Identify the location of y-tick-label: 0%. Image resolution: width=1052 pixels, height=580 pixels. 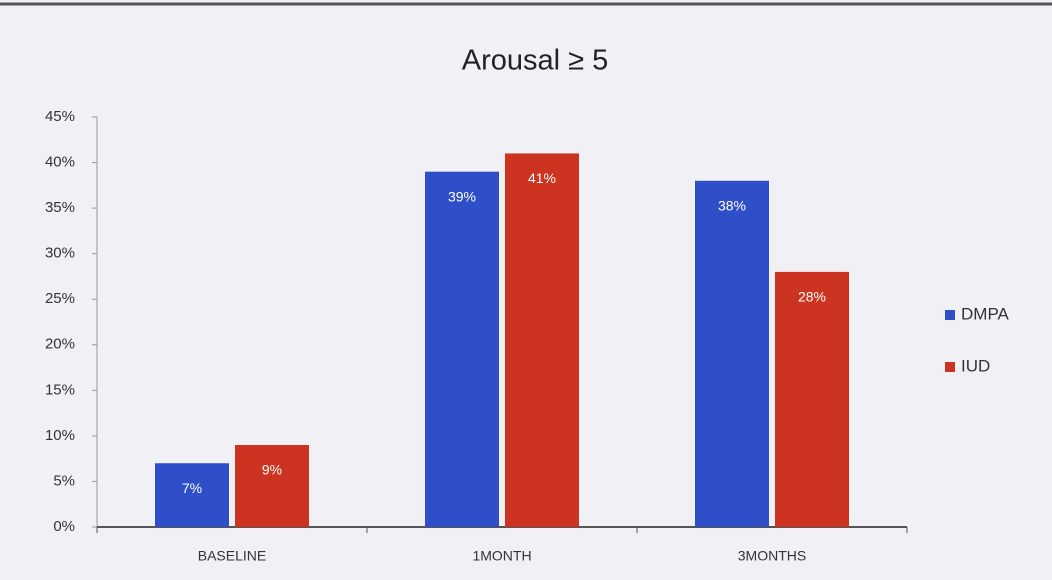
(64, 526).